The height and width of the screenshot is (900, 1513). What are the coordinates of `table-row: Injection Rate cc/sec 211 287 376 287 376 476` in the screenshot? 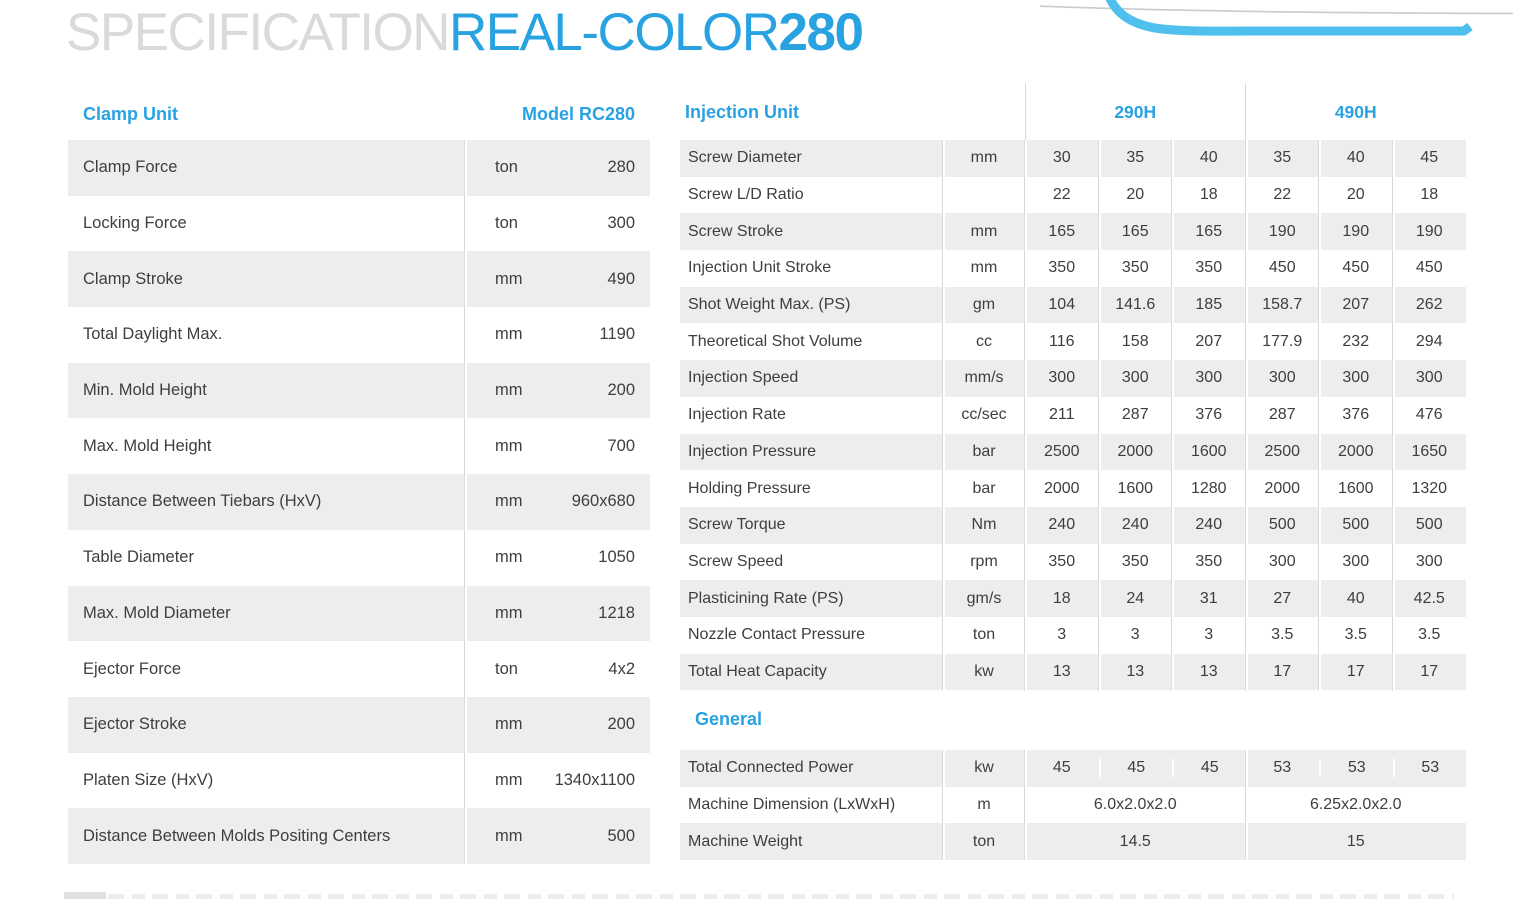 It's located at (1073, 415).